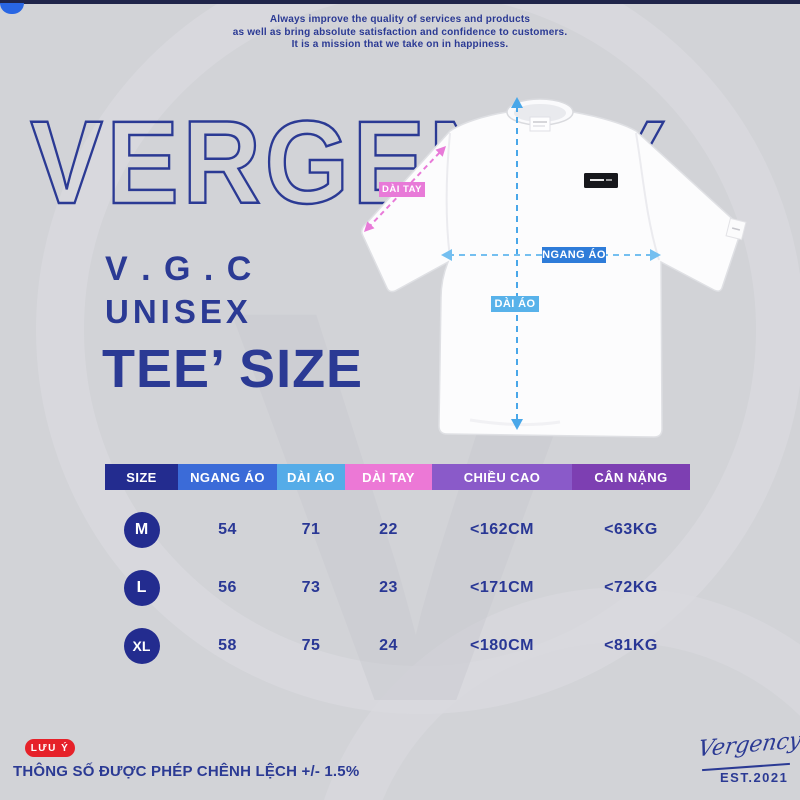 This screenshot has width=800, height=800. What do you see at coordinates (574, 255) in the screenshot?
I see `chest-width-chip: NGANG ÁO` at bounding box center [574, 255].